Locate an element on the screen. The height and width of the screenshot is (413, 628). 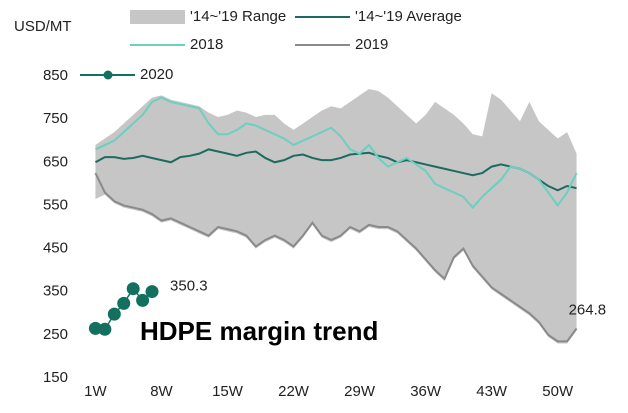
legend-label: 2019 is located at coordinates (371, 44).